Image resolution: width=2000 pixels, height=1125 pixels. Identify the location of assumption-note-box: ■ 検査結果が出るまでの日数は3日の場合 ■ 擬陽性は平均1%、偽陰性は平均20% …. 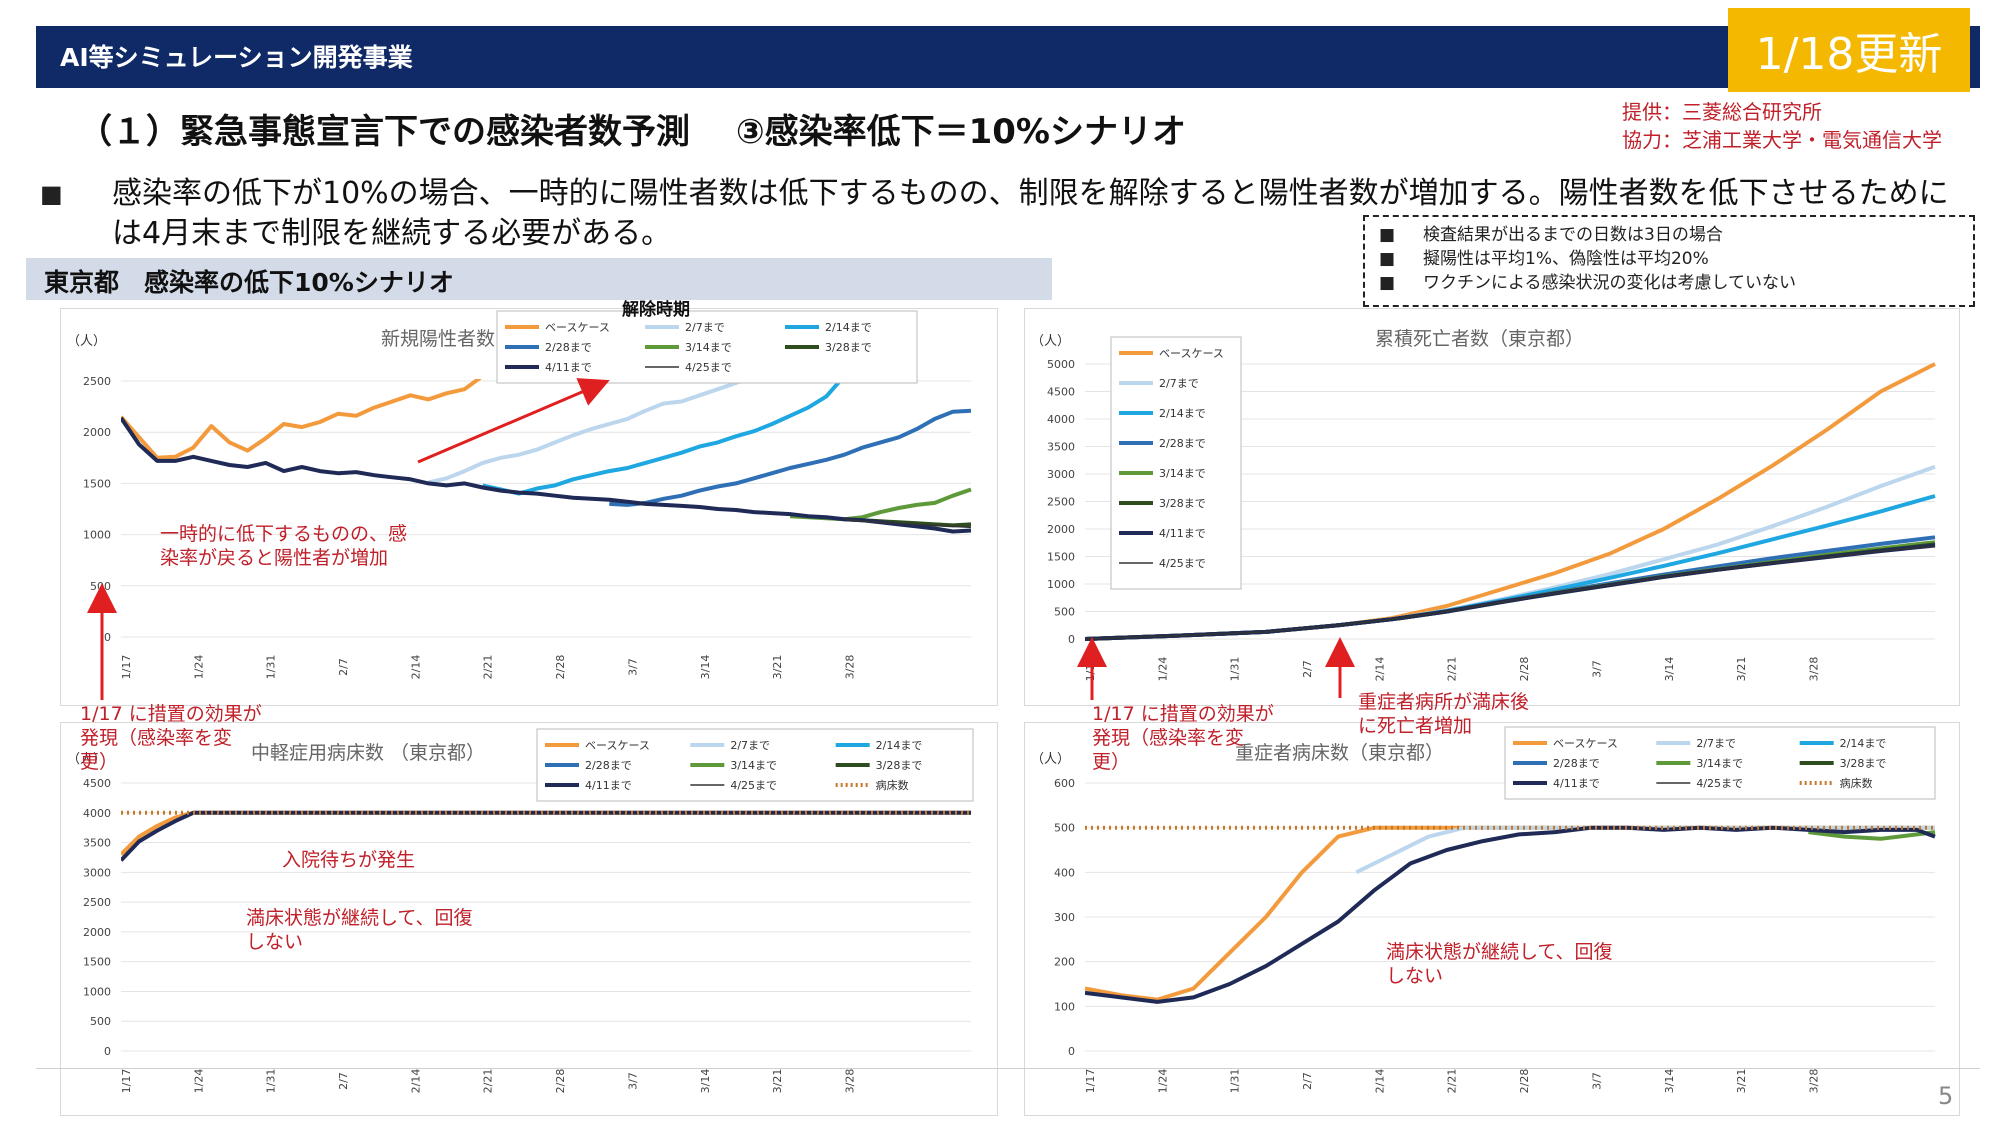
(1669, 261).